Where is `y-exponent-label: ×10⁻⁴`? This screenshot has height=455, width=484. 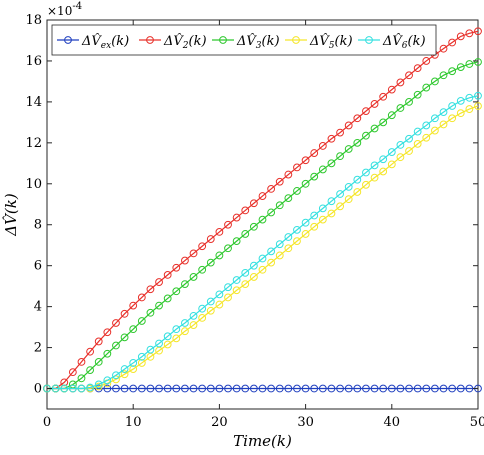
y-exponent-label: ×10⁻⁴ is located at coordinates (64, 9).